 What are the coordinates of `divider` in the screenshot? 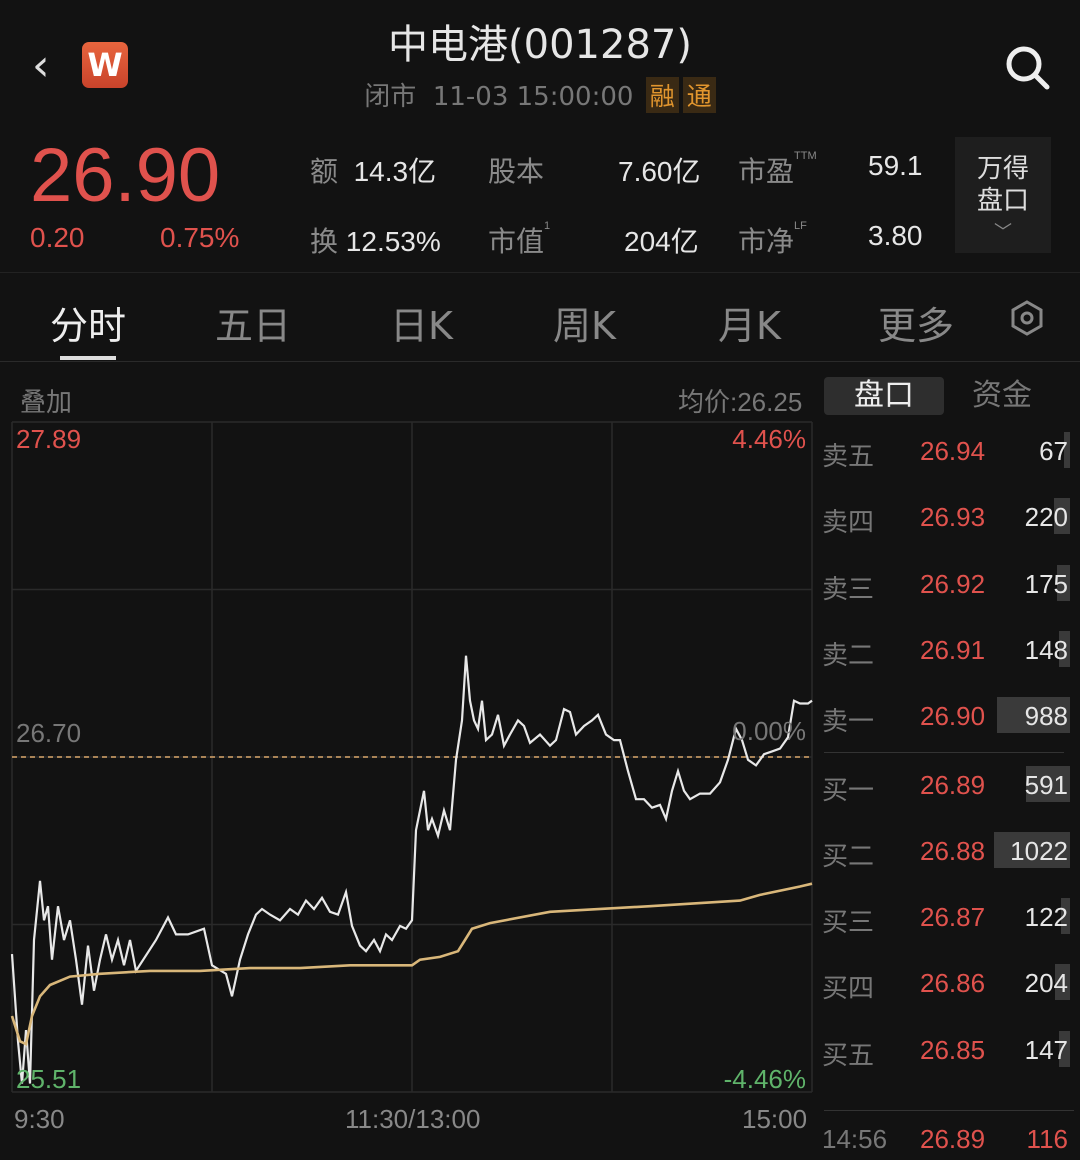 It's located at (949, 1110).